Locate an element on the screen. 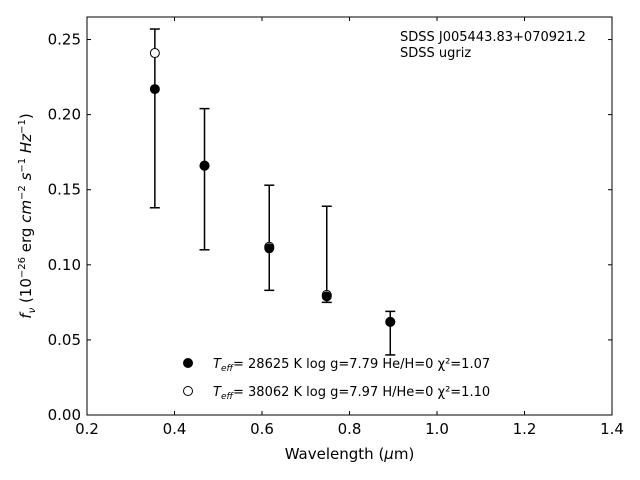  legend-entry-1: Teff= 28625 K log g=7.79 He/H=0 χ²=1.07 is located at coordinates (351, 365).